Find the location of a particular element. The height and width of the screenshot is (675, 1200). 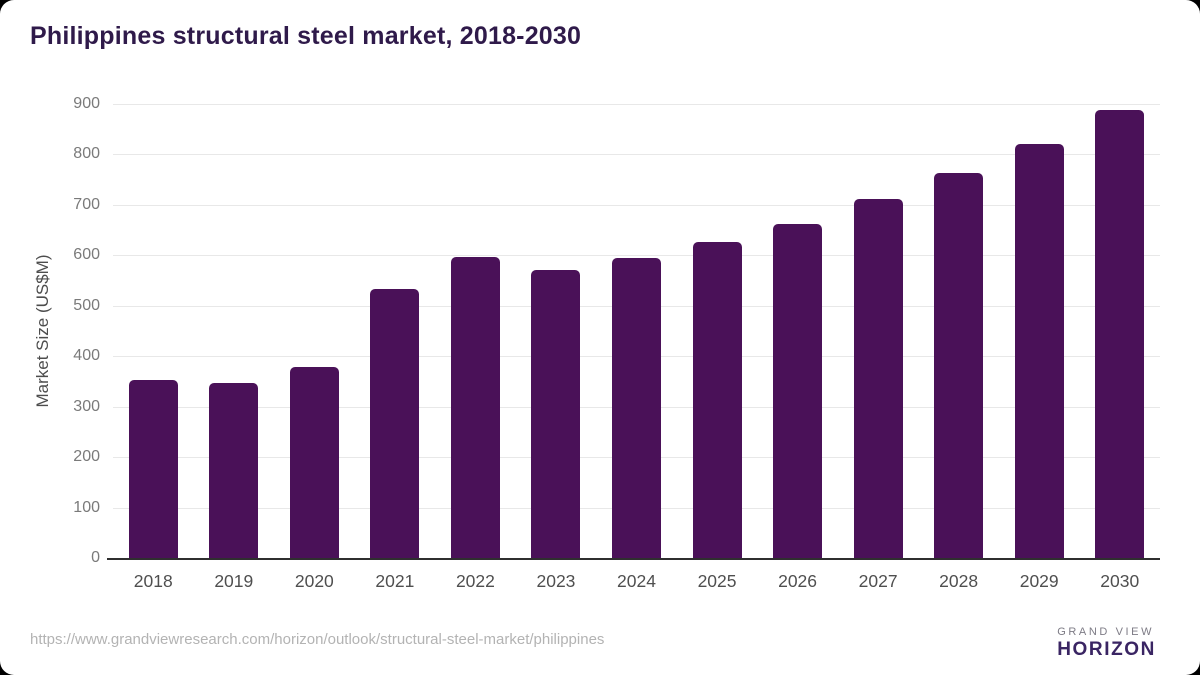

brand-logo: GRAND VIEW HORIZON is located at coordinates (1077, 643).